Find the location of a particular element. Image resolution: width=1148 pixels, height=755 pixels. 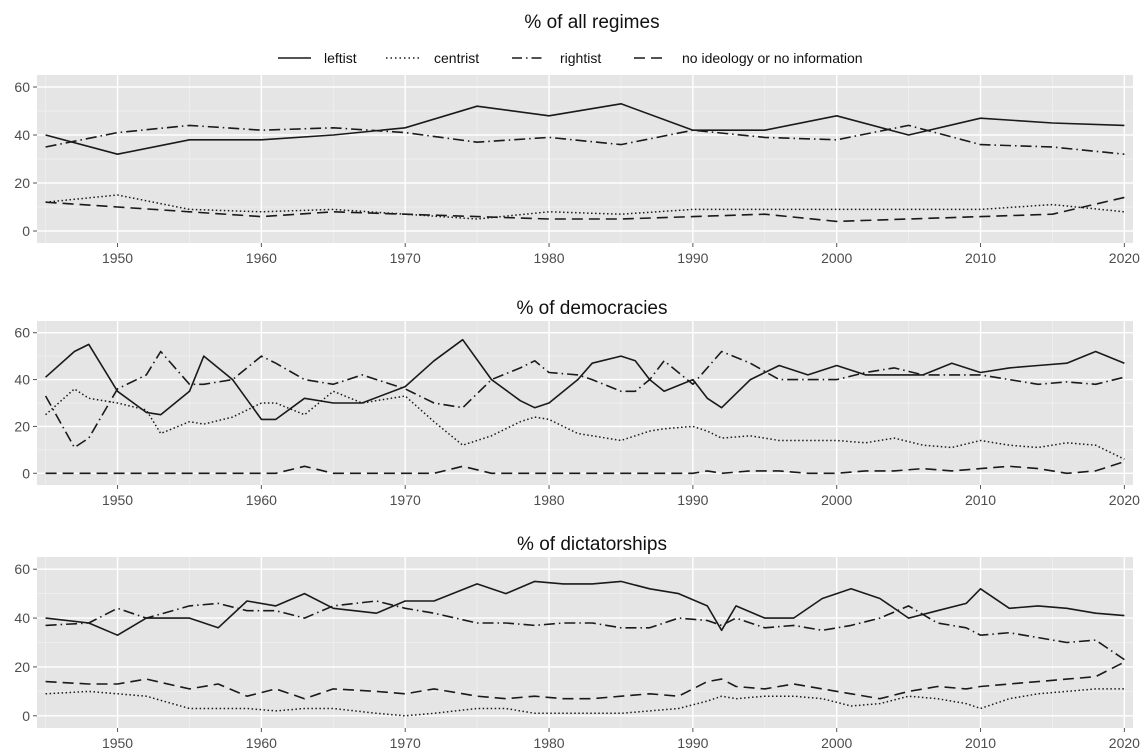

panel-title-dictatorships: % of dictatorships is located at coordinates (592, 544).